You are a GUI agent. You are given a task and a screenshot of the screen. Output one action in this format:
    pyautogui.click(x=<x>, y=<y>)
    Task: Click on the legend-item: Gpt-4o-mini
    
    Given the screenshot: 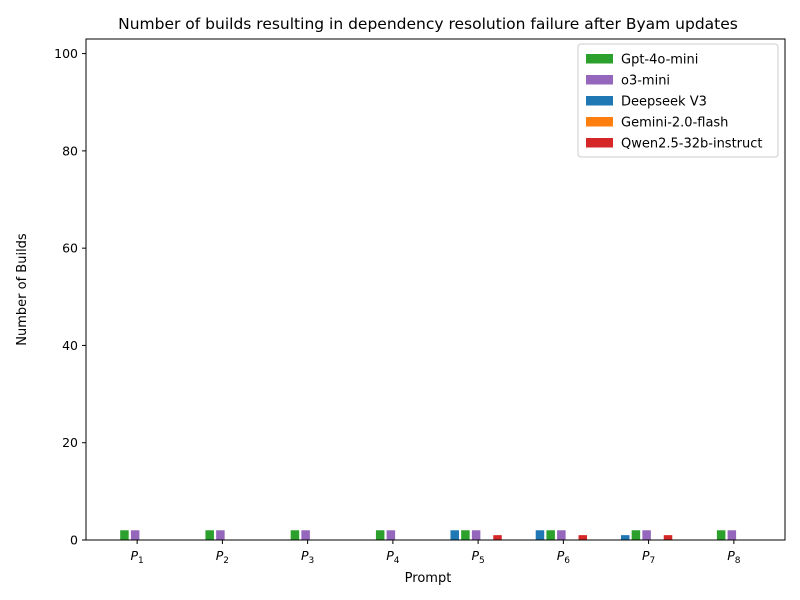 What is the action you would take?
    pyautogui.click(x=642, y=60)
    